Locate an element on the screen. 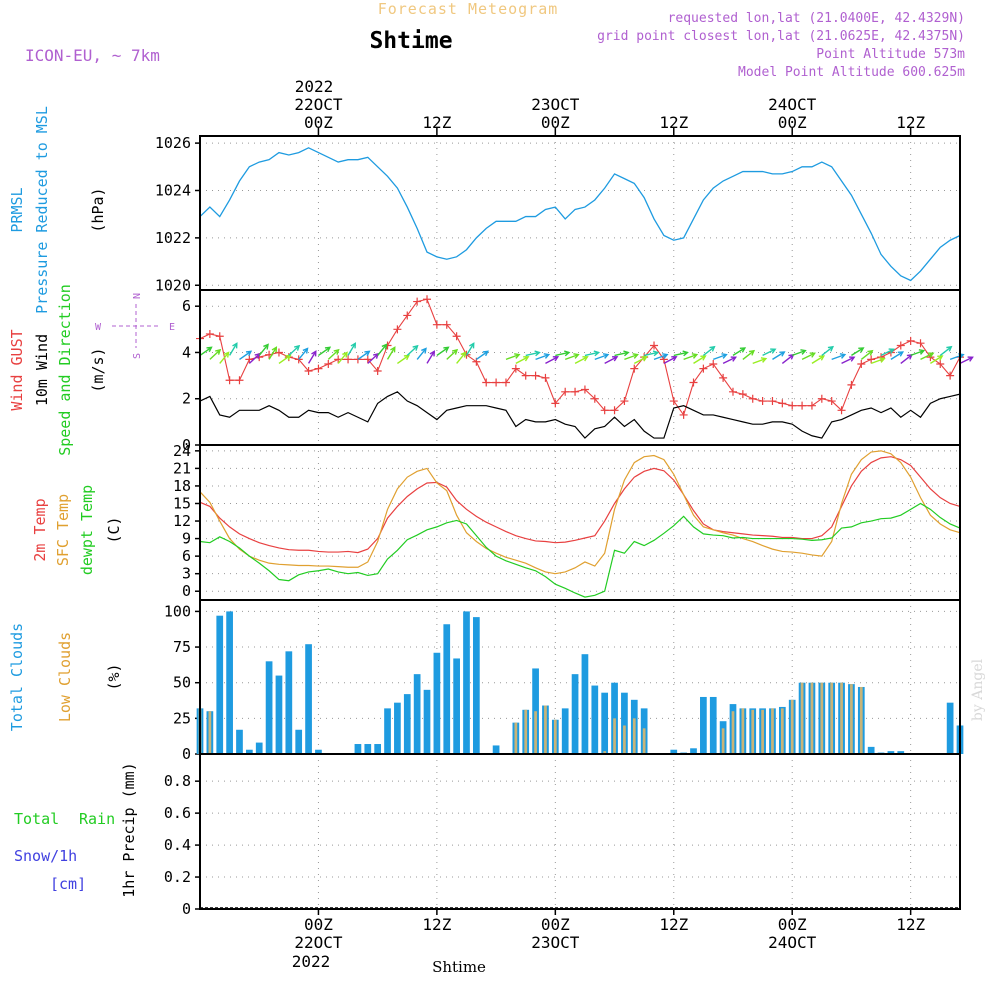 This screenshot has width=1000, height=1000. clouds-unit-label: (%) is located at coordinates (114, 676).